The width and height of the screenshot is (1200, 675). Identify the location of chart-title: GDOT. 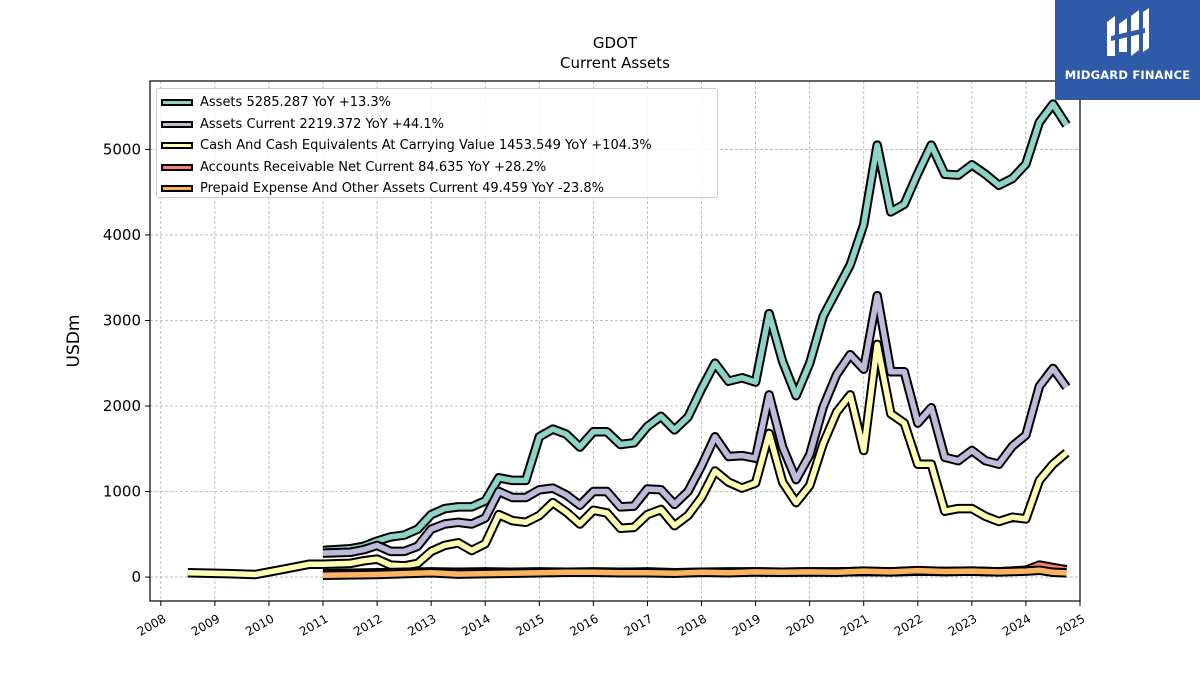
(615, 43).